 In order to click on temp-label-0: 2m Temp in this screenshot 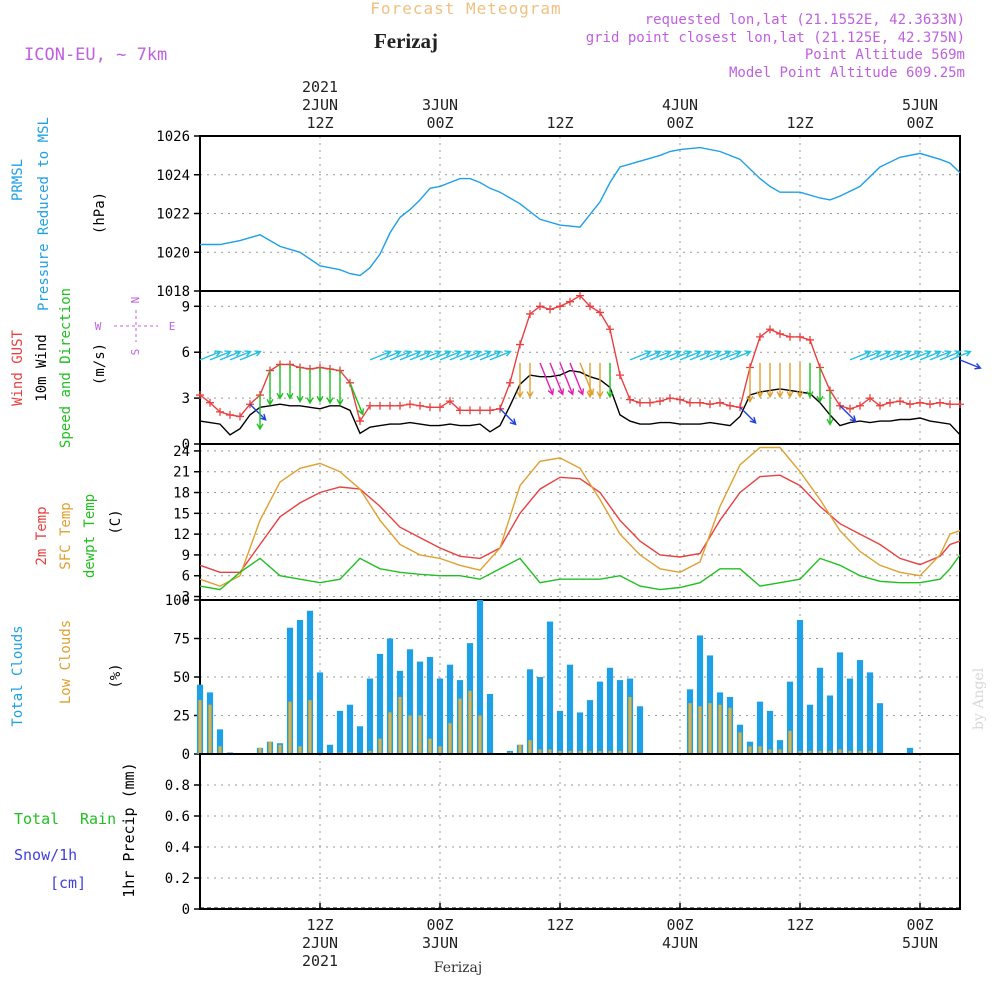, I will do `click(42, 535)`.